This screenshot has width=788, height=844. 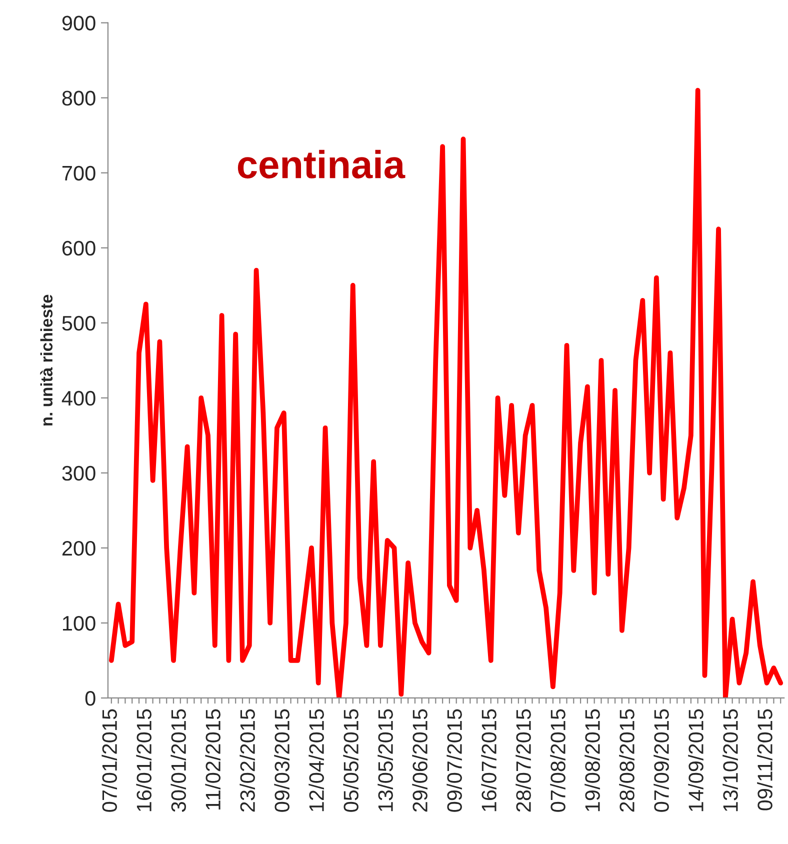 What do you see at coordinates (79, 173) in the screenshot?
I see `y-tick-label: 700` at bounding box center [79, 173].